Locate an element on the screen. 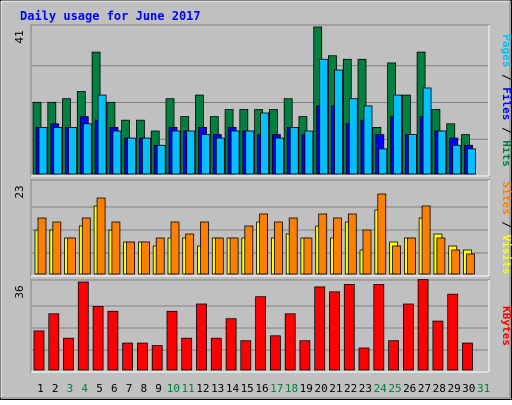  x-tick-day-28: 28 is located at coordinates (439, 388).